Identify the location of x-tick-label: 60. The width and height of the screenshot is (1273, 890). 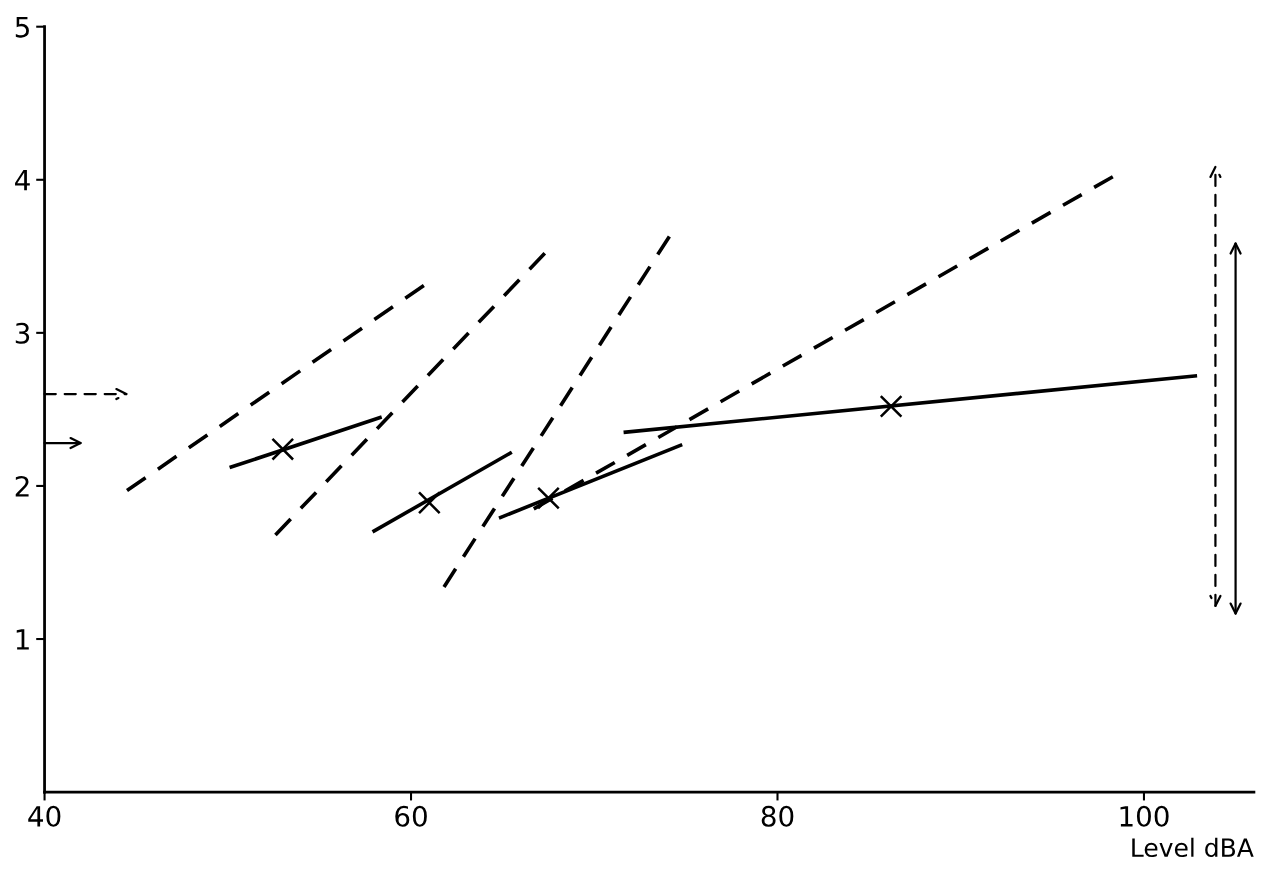
(411, 816).